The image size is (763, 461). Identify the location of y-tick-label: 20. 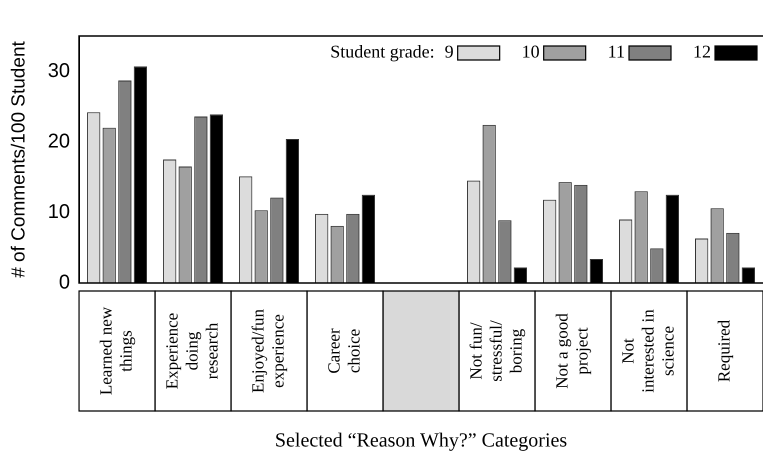
(59, 141).